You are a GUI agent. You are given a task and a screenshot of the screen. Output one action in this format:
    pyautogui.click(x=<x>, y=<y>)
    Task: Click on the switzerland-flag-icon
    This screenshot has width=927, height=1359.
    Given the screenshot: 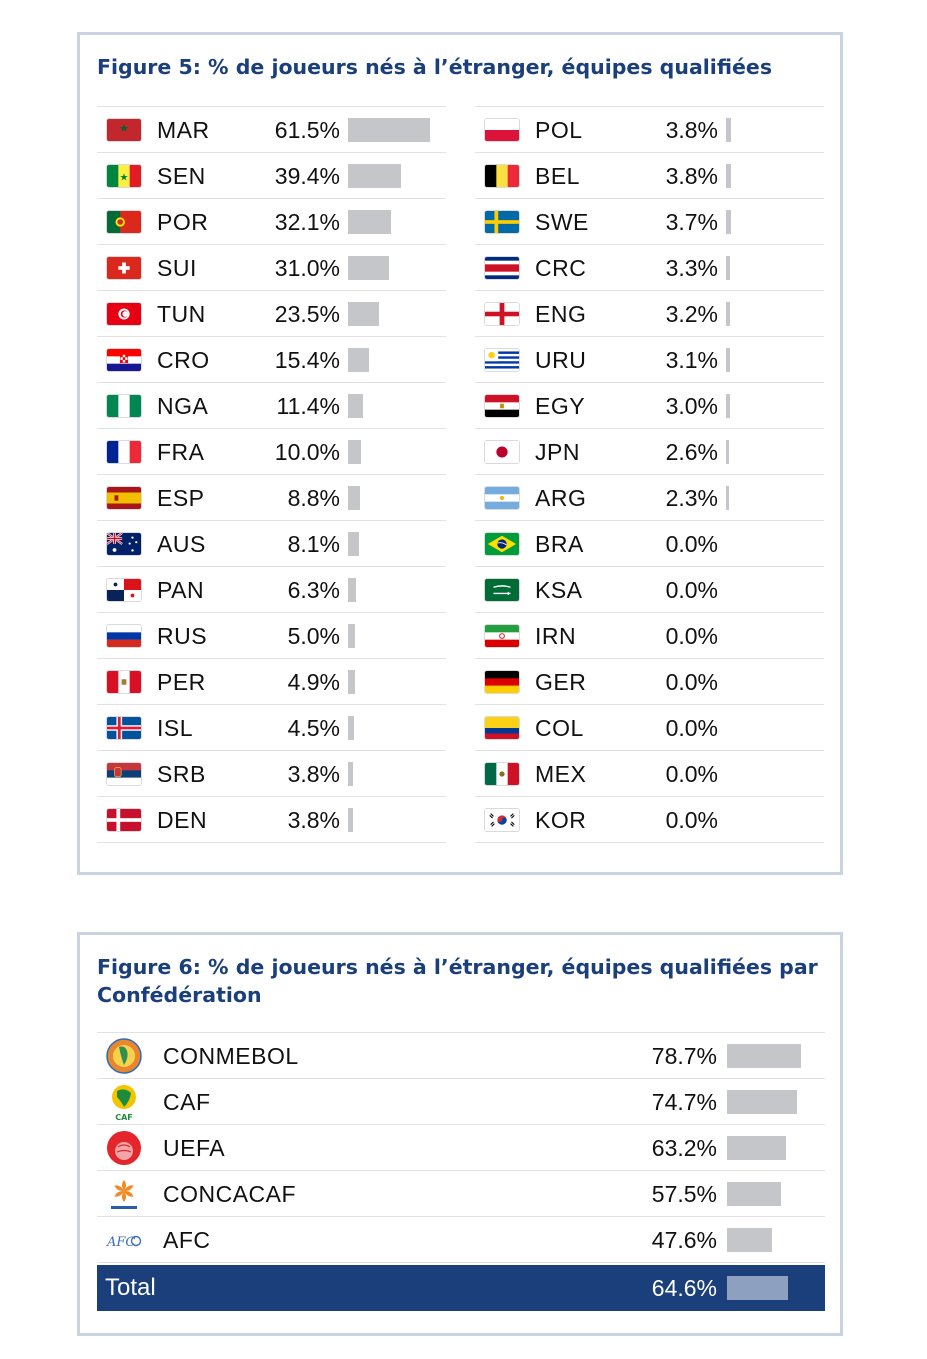 What is the action you would take?
    pyautogui.click(x=124, y=268)
    